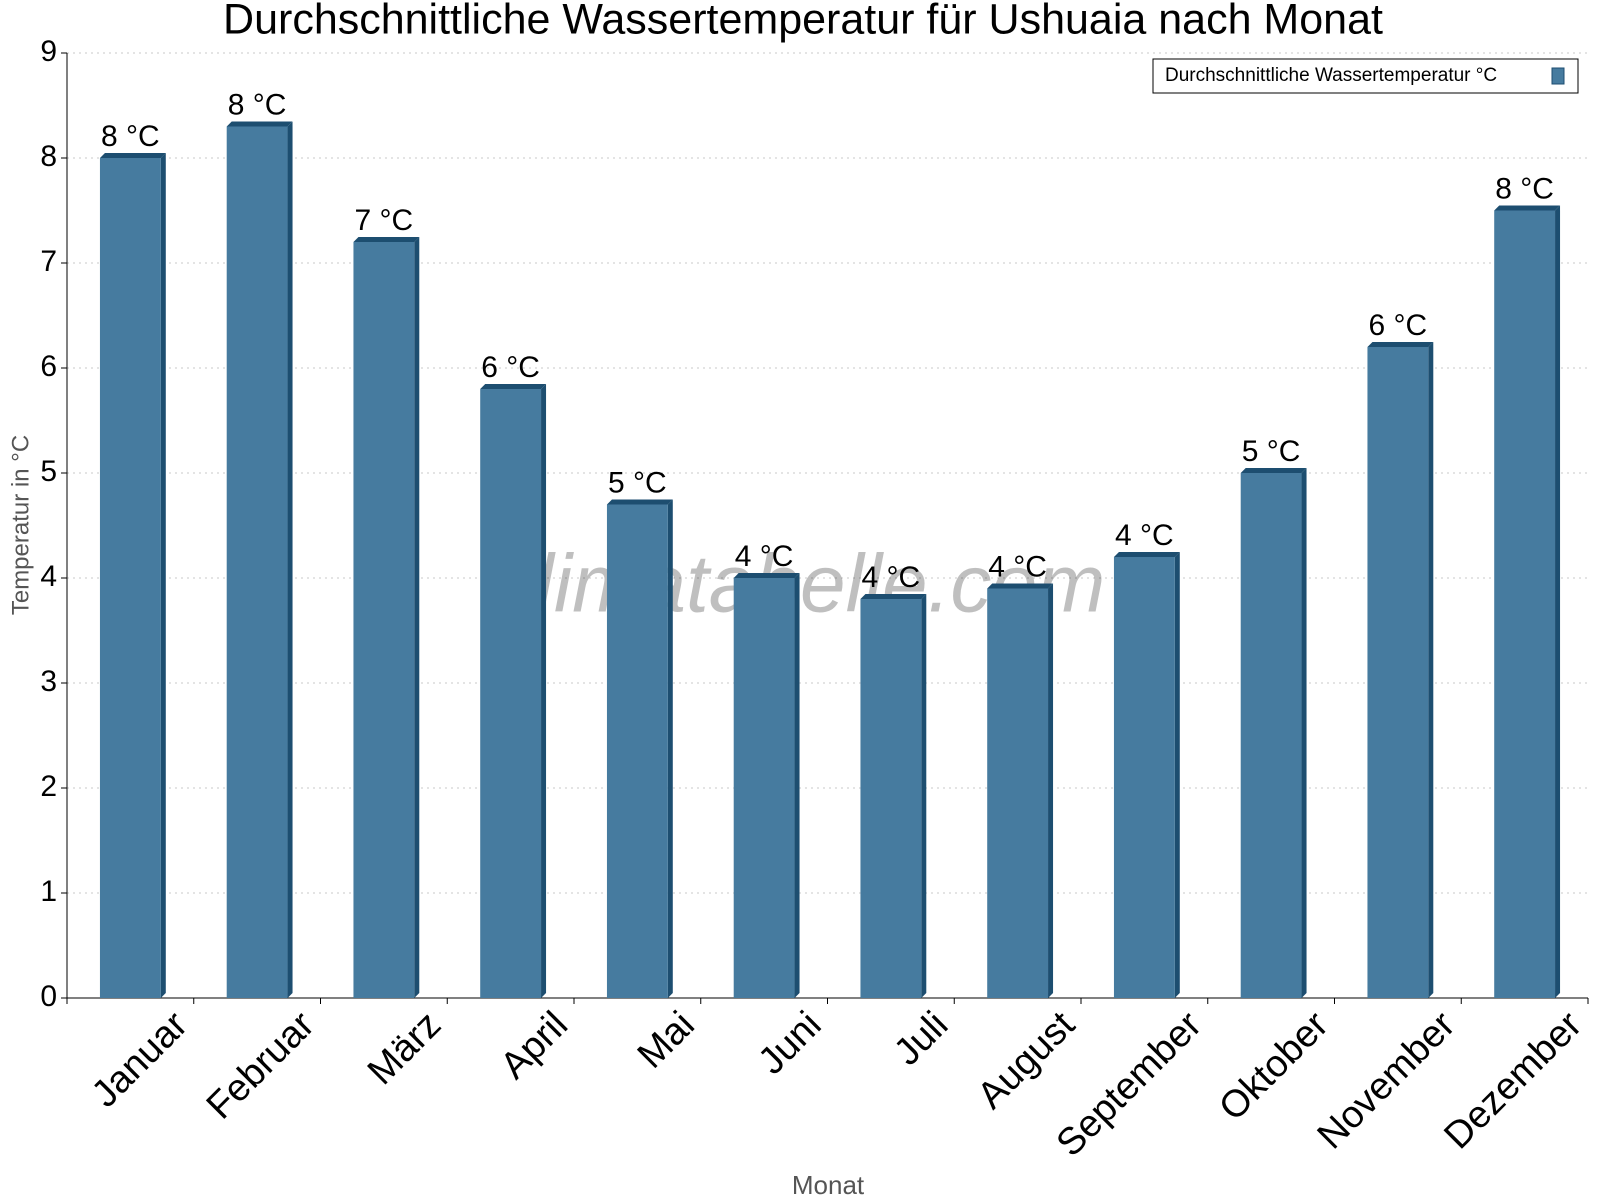  I want to click on legend-swatch, so click(1558, 76).